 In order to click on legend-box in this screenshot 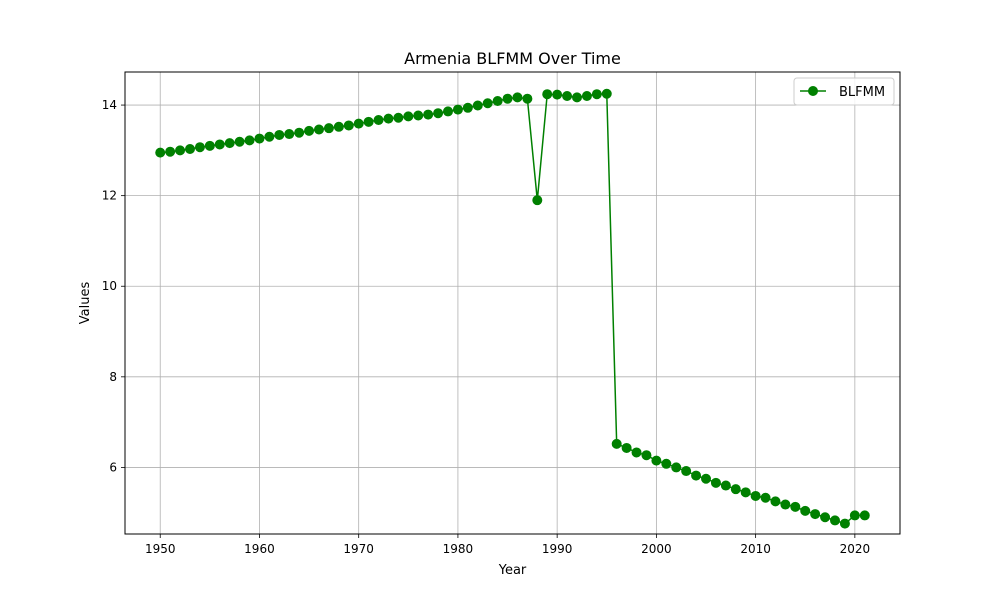, I will do `click(844, 91)`.